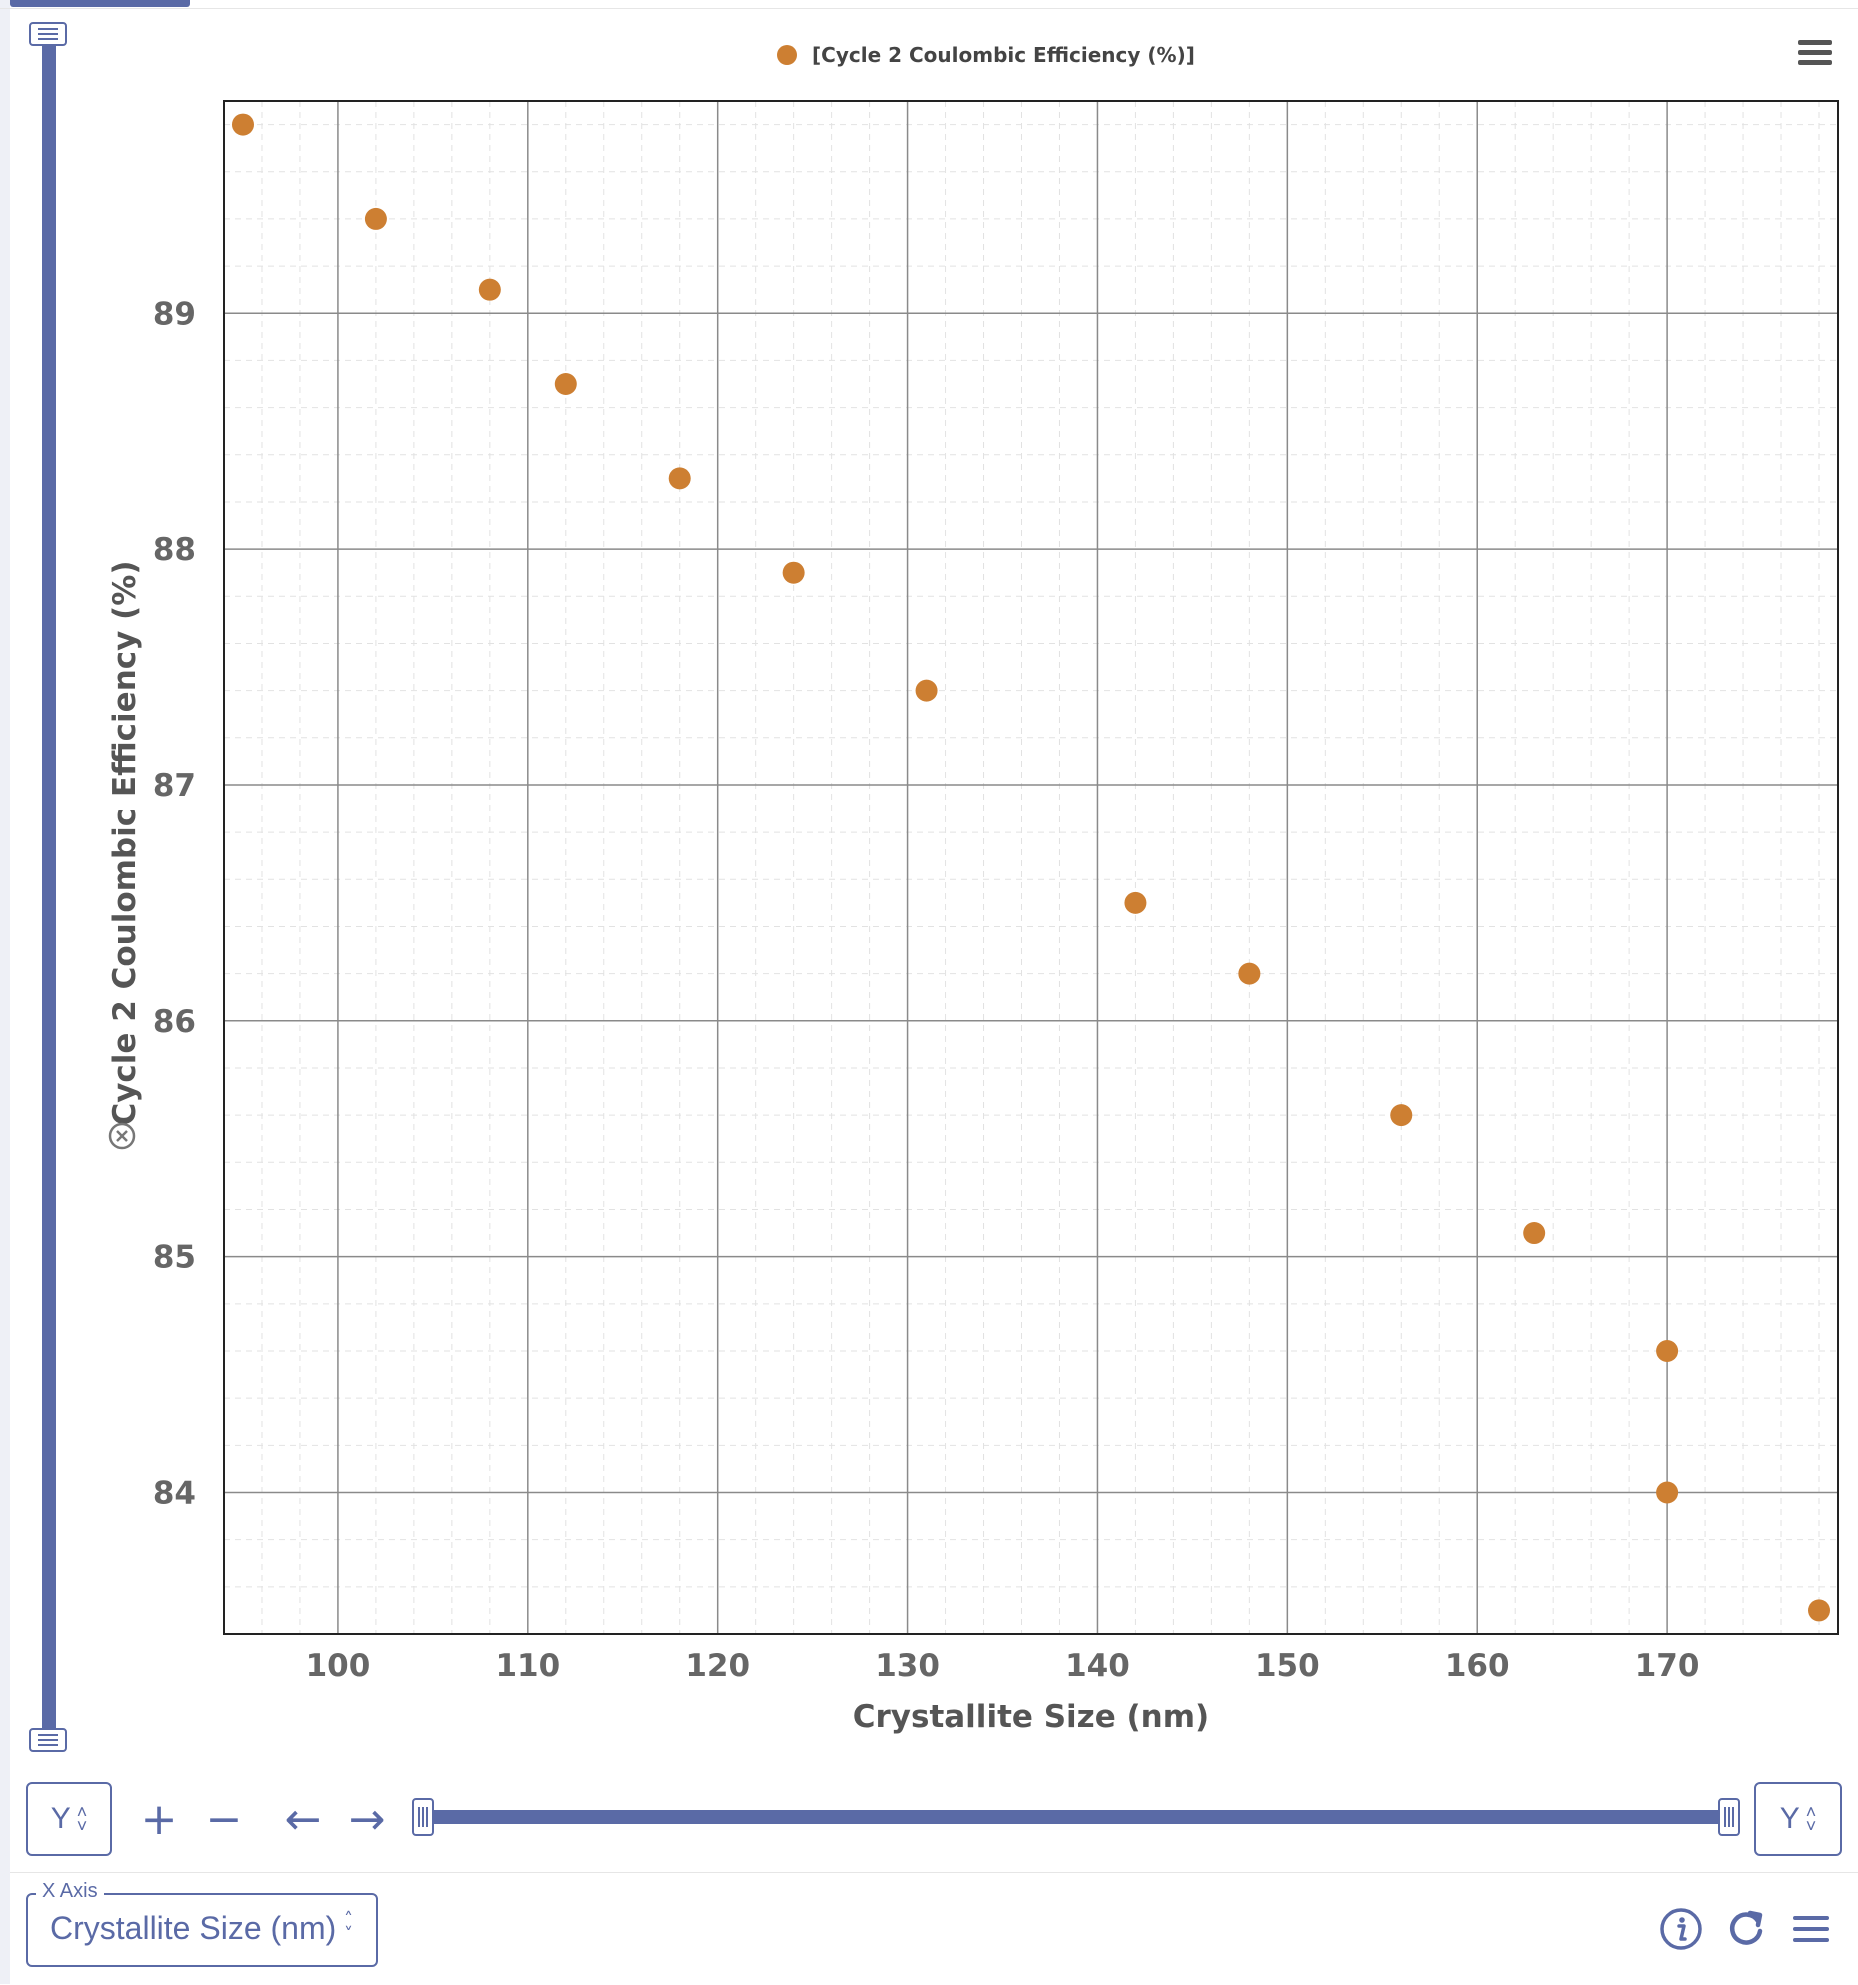 This screenshot has width=1858, height=1985. I want to click on x-axis-select-legend: X Axis, so click(70, 1891).